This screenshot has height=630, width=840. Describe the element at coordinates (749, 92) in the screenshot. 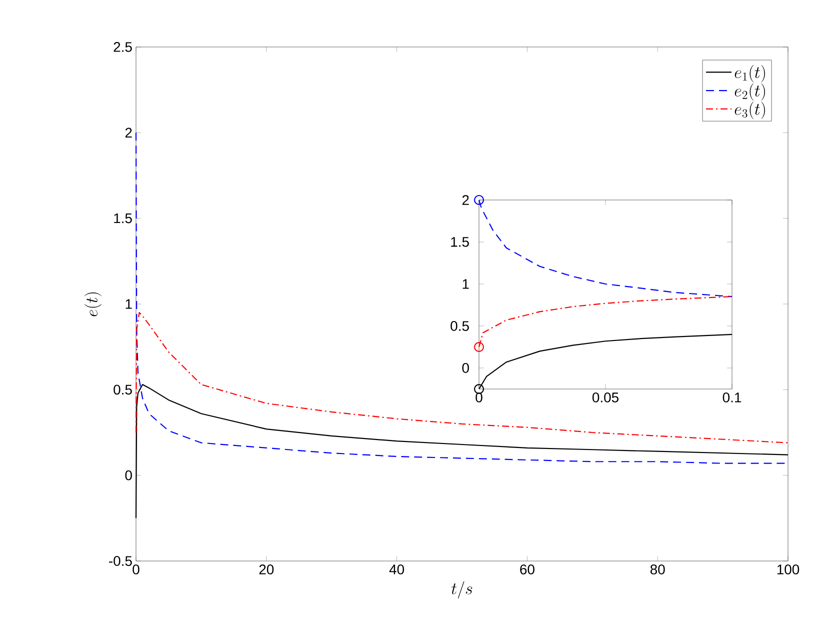

I see `legend-label: $e_2(t)$` at that location.